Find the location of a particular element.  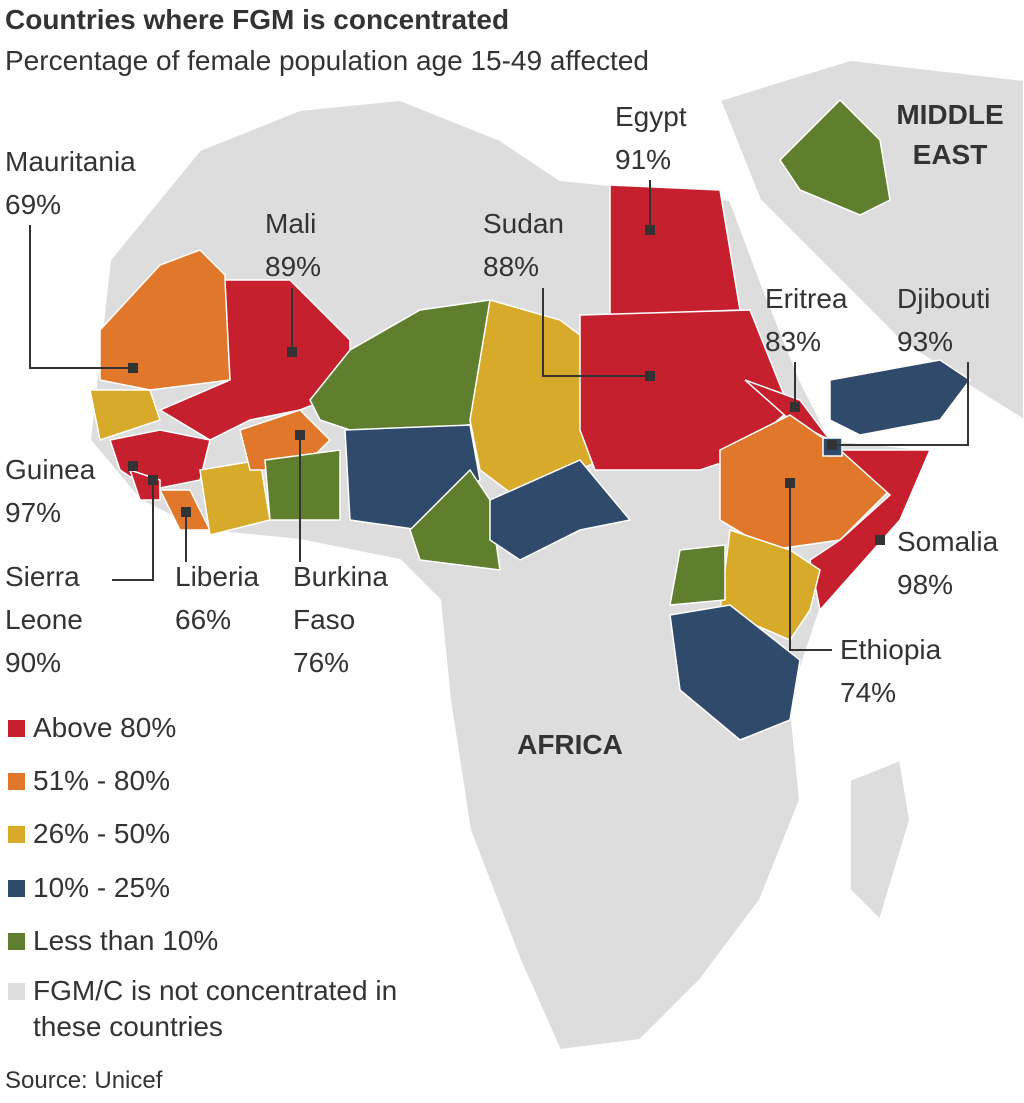

country-value: 97% is located at coordinates (33, 512).